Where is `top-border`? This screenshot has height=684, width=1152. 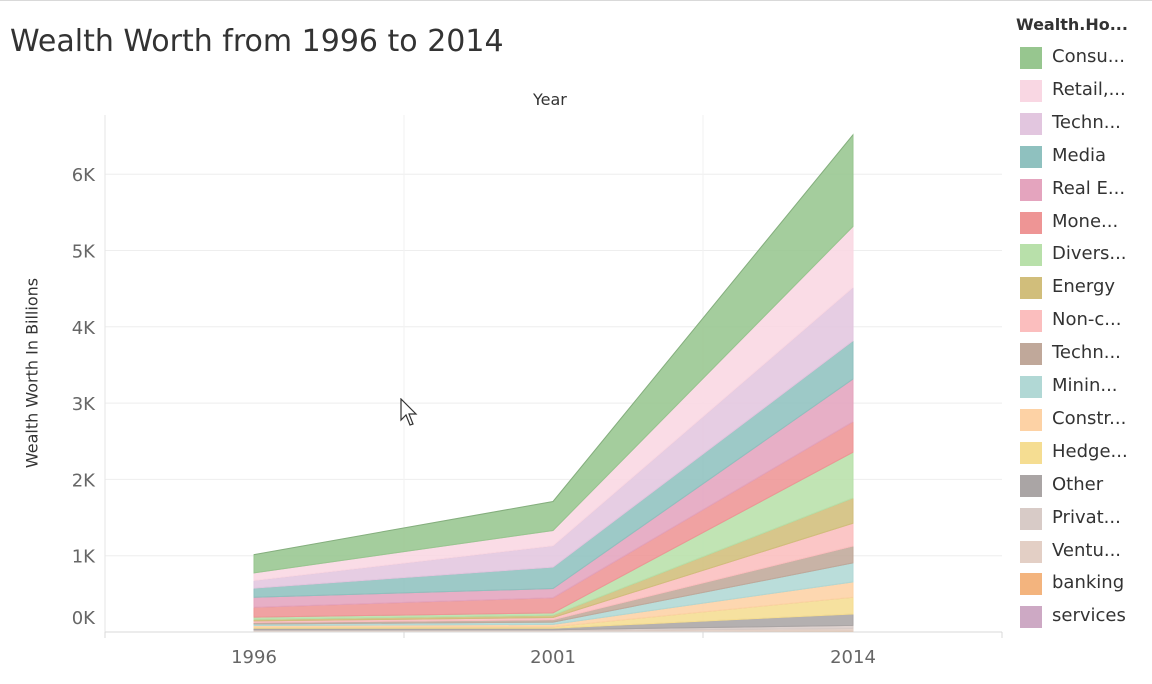 top-border is located at coordinates (576, 0).